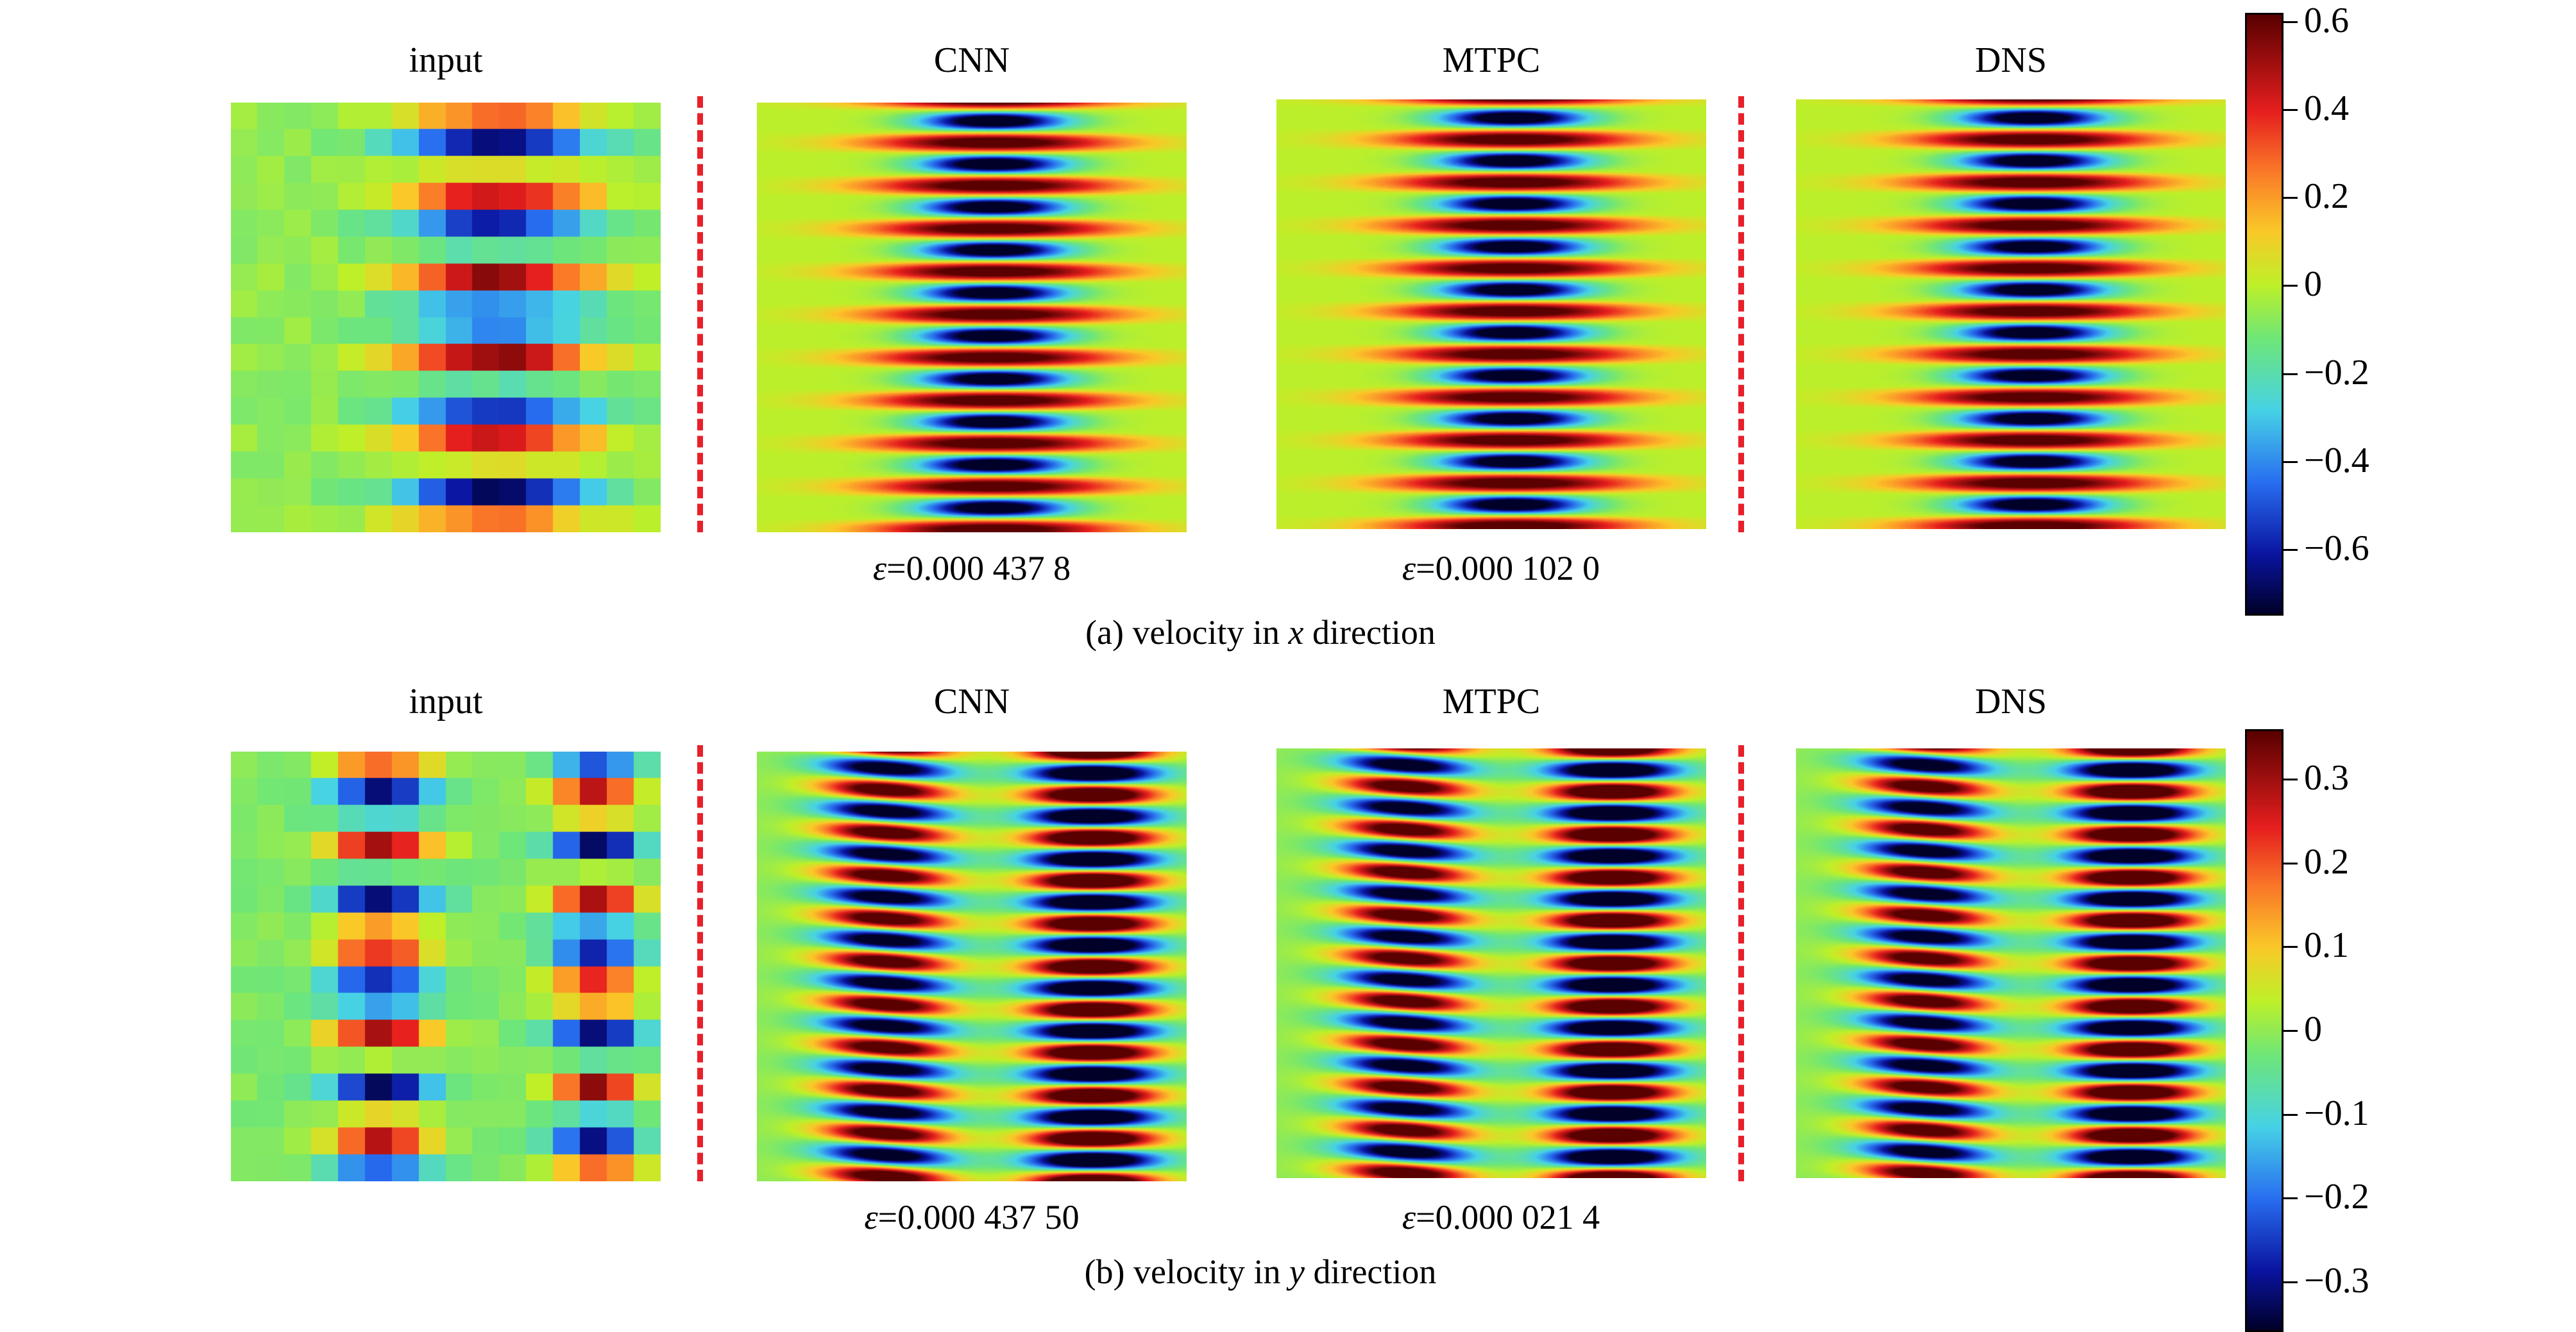 Image resolution: width=2576 pixels, height=1332 pixels. Describe the element at coordinates (2326, 945) in the screenshot. I see `colorbar-tick-label: 0.1` at that location.